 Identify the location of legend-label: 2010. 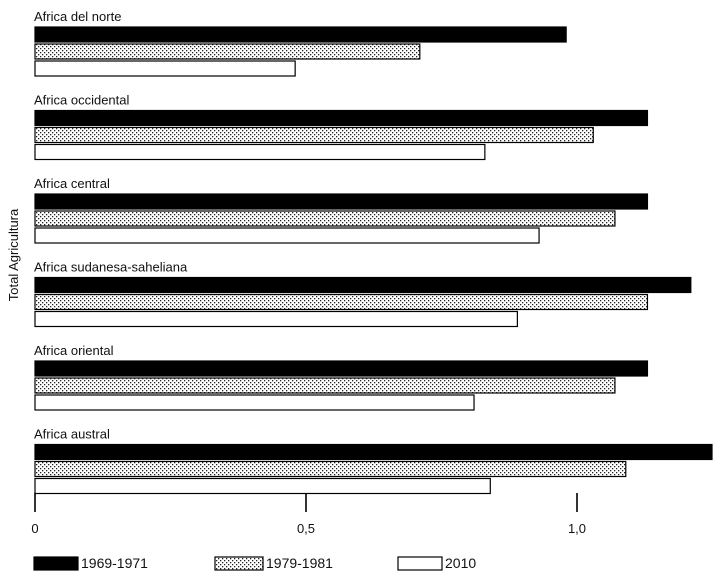
(460, 563).